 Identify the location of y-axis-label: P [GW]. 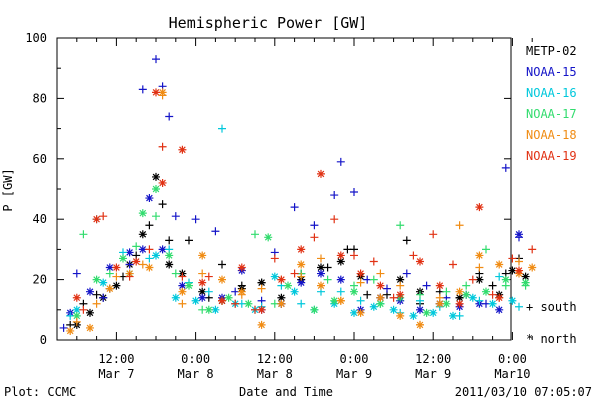
(8, 189).